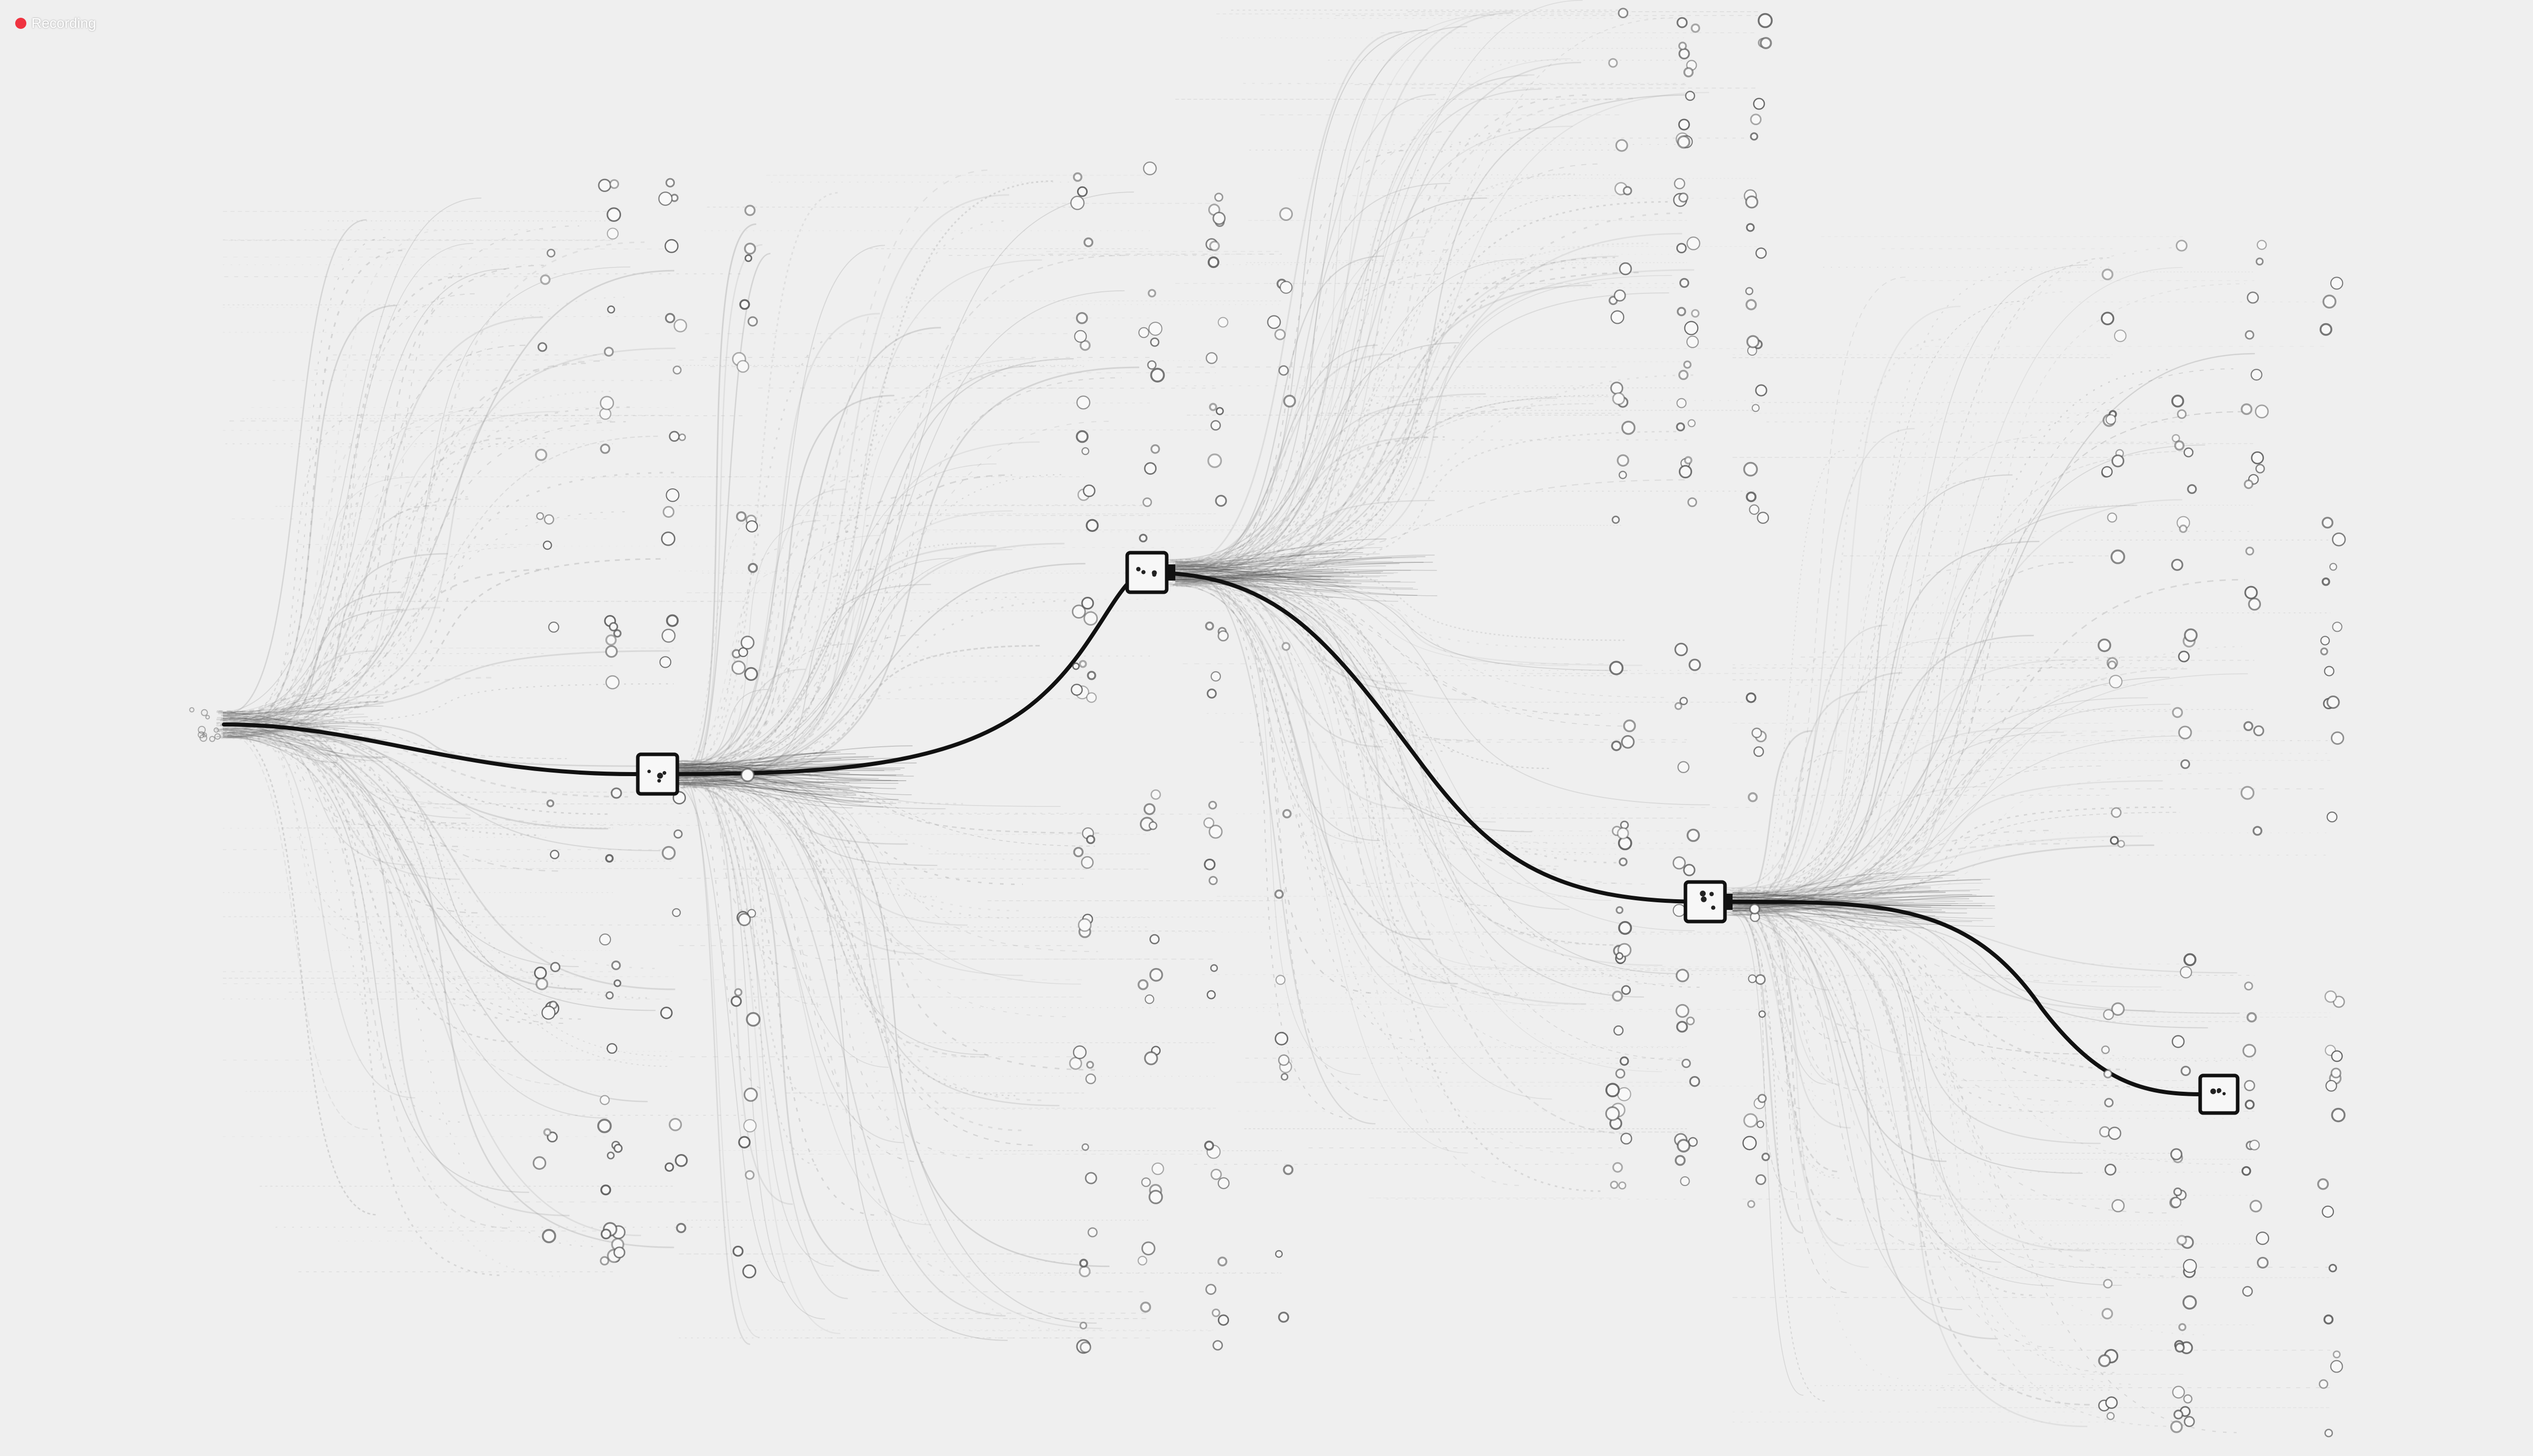  Describe the element at coordinates (202, 735) in the screenshot. I see `start-cluster-icon` at that location.